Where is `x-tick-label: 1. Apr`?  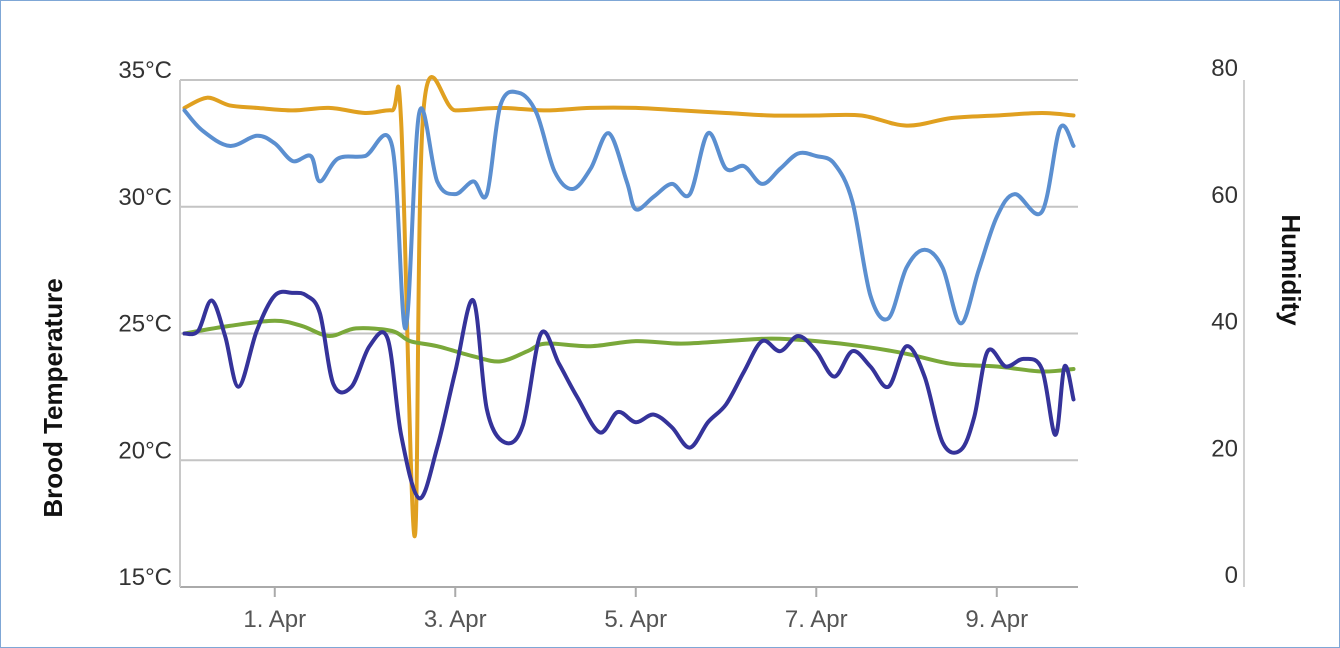
x-tick-label: 1. Apr is located at coordinates (274, 619).